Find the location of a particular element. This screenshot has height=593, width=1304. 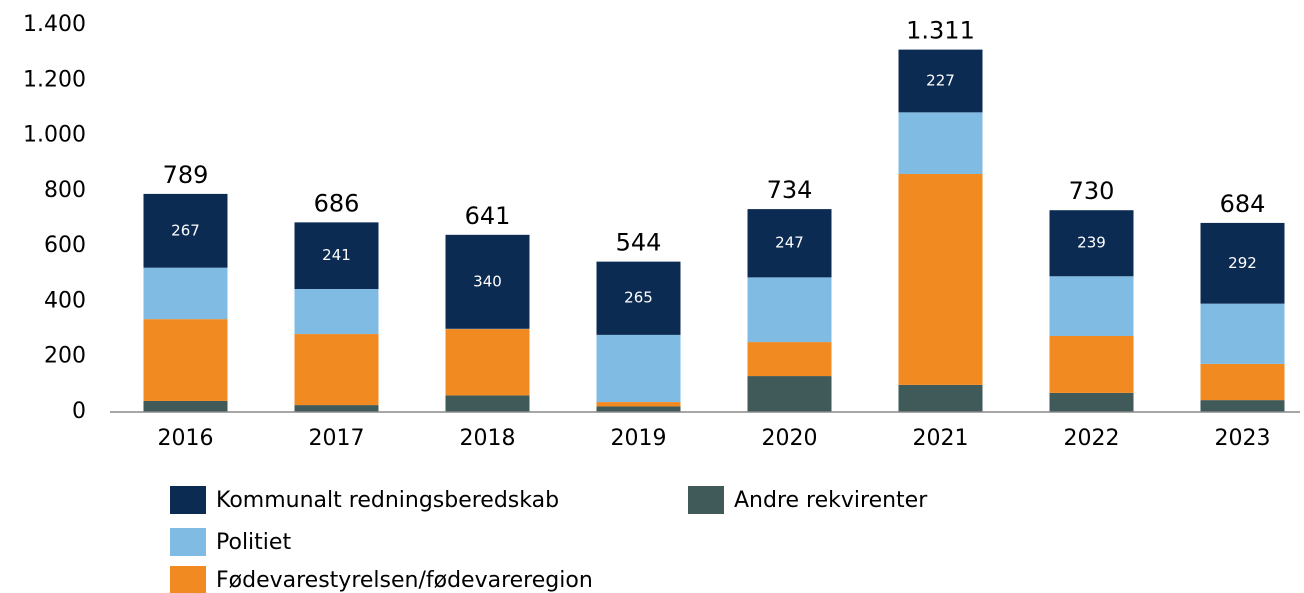

data-label: 265 is located at coordinates (638, 298).